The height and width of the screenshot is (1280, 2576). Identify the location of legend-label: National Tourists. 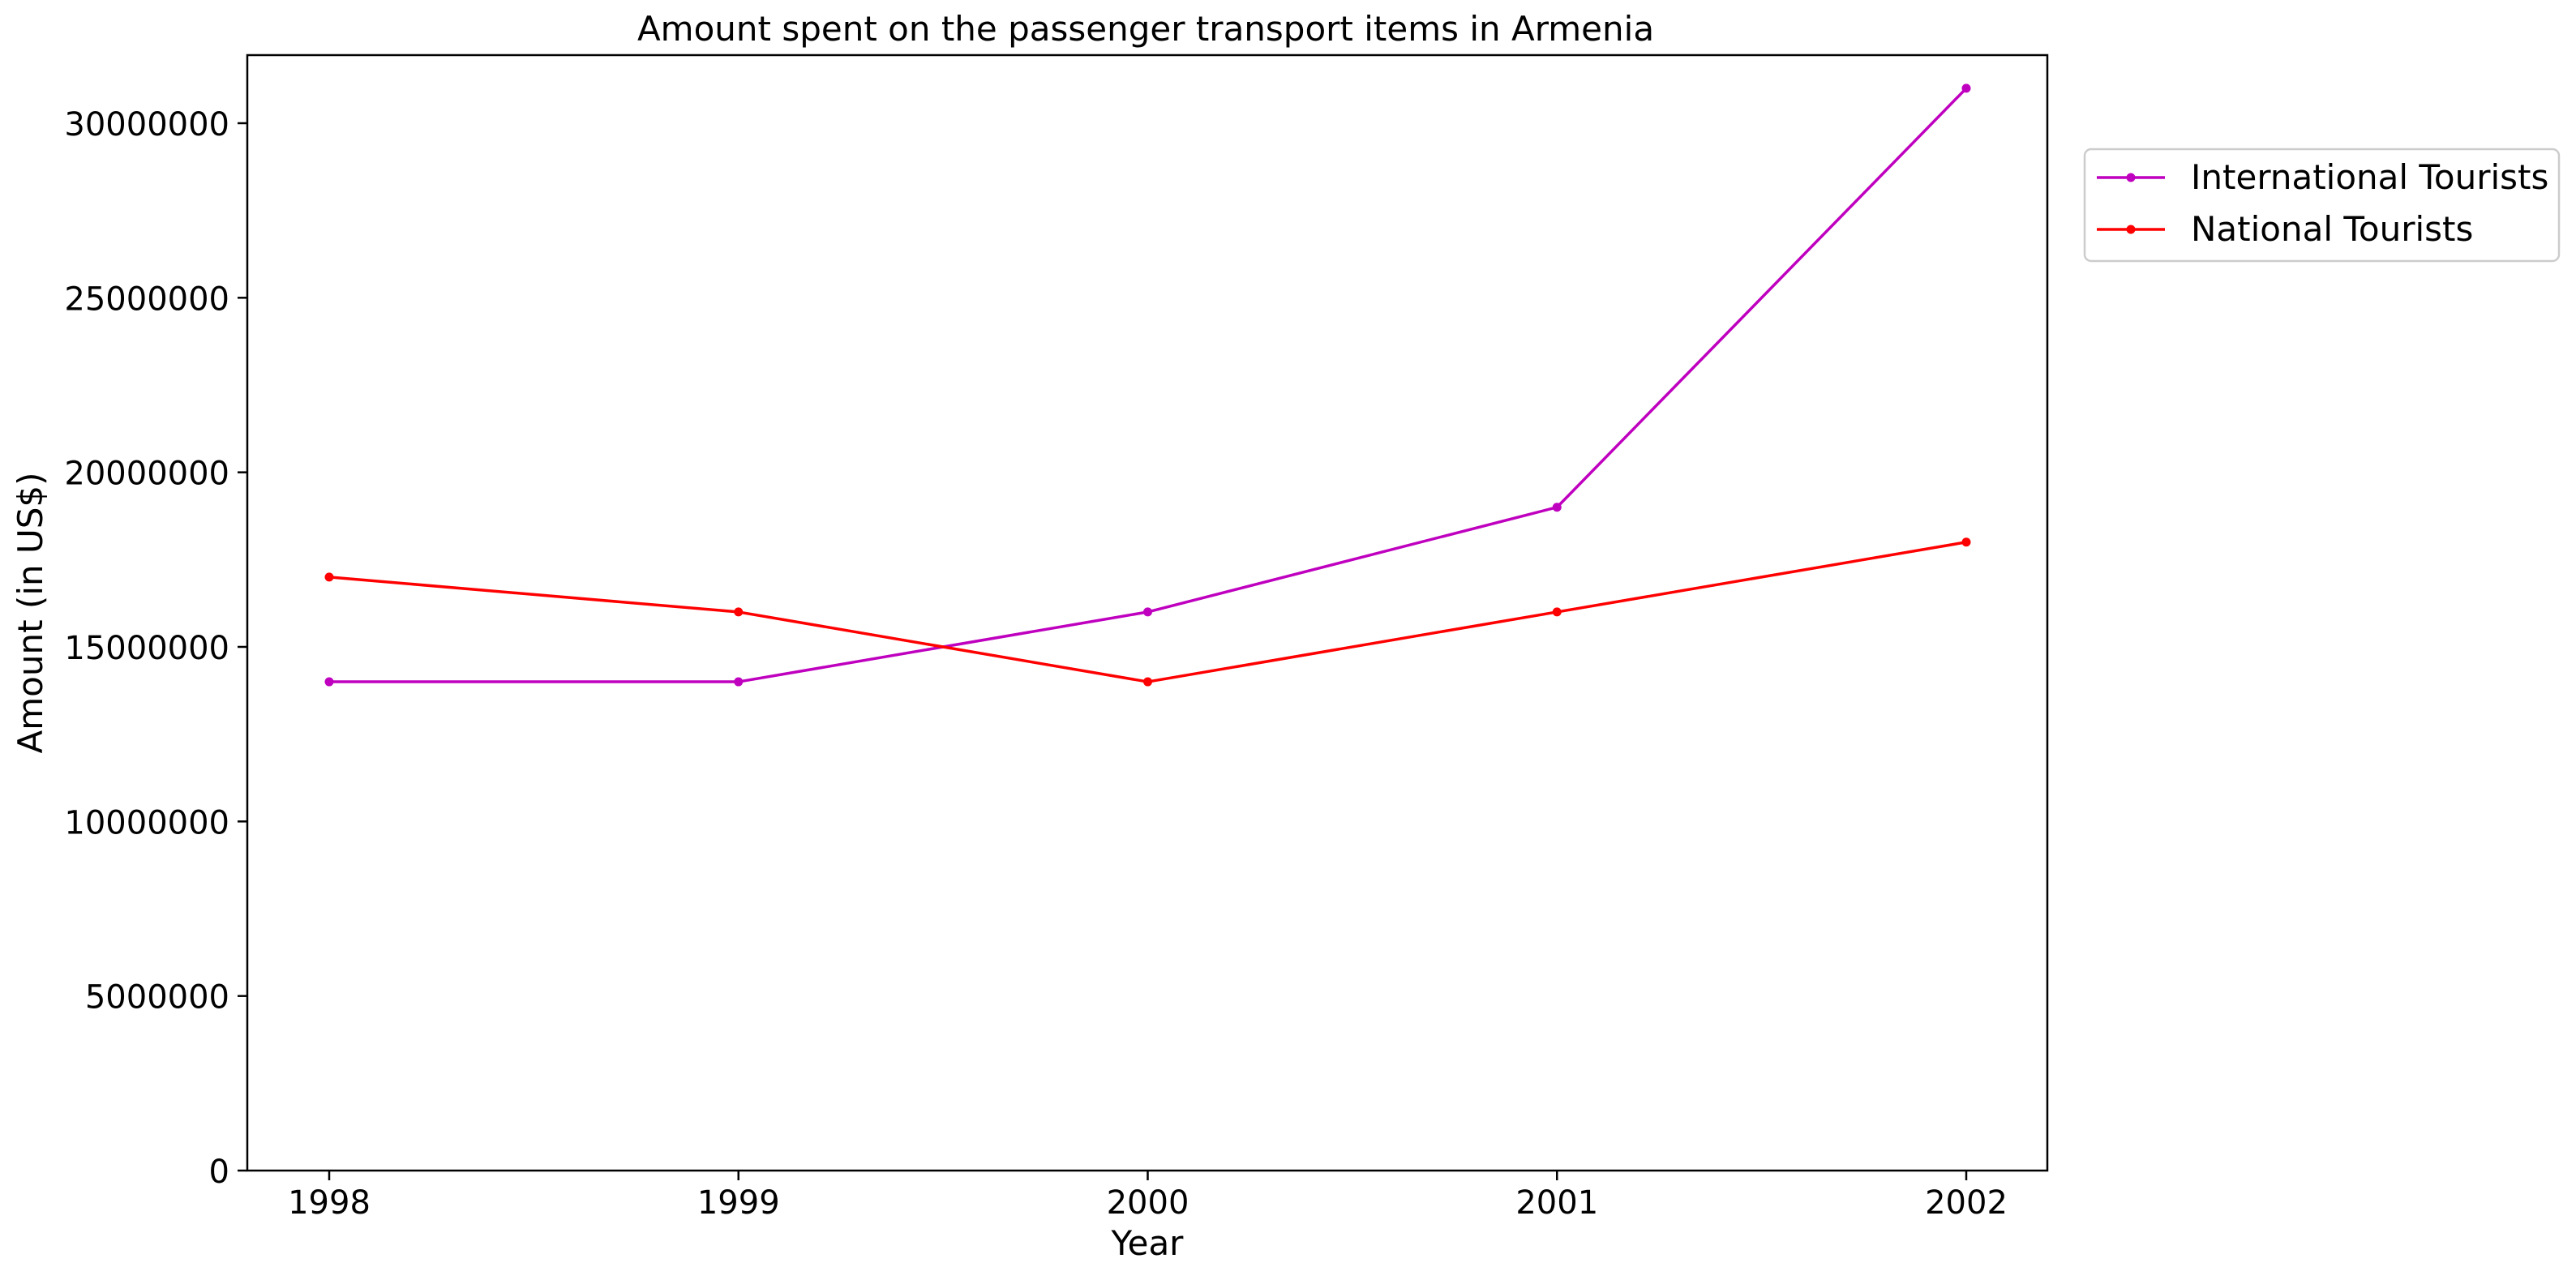
(2332, 229).